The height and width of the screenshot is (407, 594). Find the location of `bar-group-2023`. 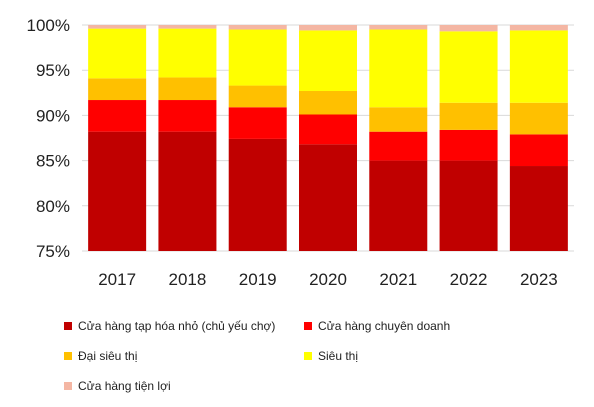

bar-group-2023 is located at coordinates (538, 138).